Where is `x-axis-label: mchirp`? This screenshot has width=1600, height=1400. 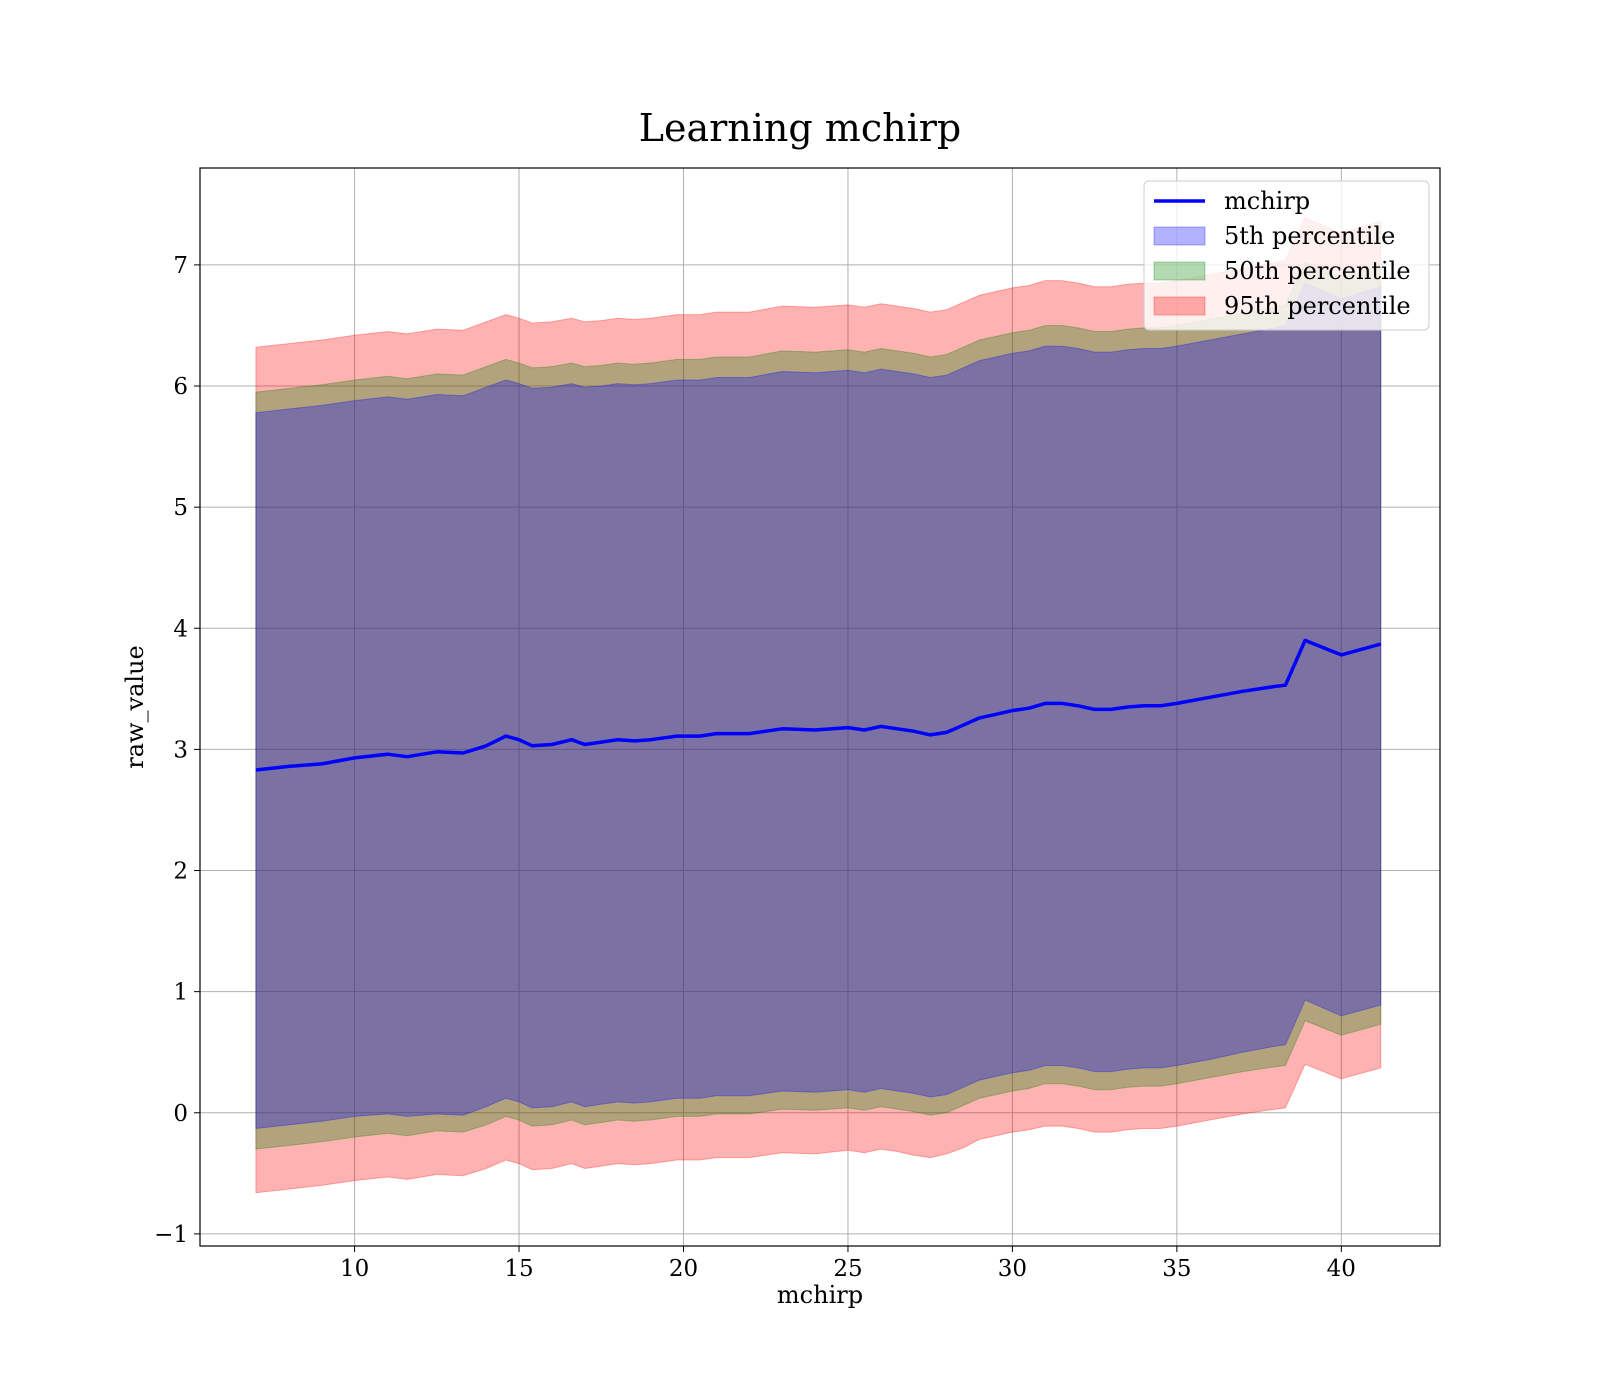
x-axis-label: mchirp is located at coordinates (820, 1295).